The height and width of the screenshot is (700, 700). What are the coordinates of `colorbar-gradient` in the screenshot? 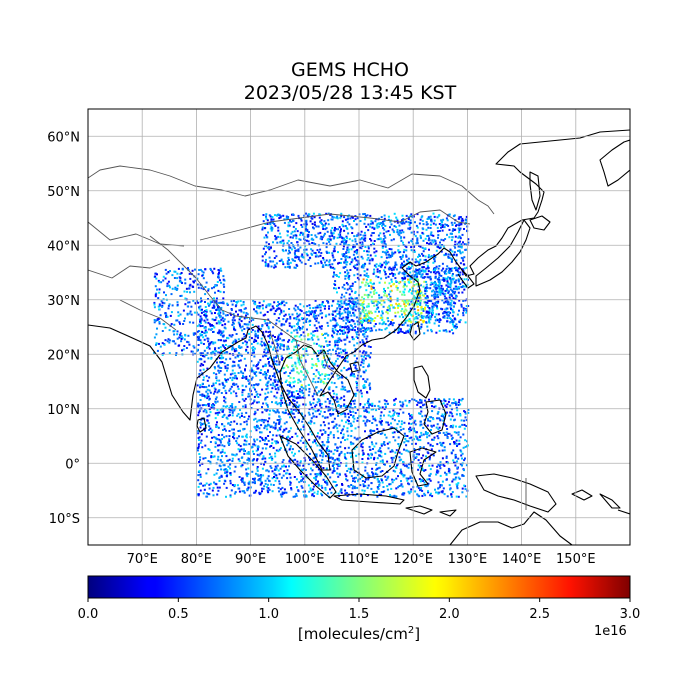 It's located at (359, 587).